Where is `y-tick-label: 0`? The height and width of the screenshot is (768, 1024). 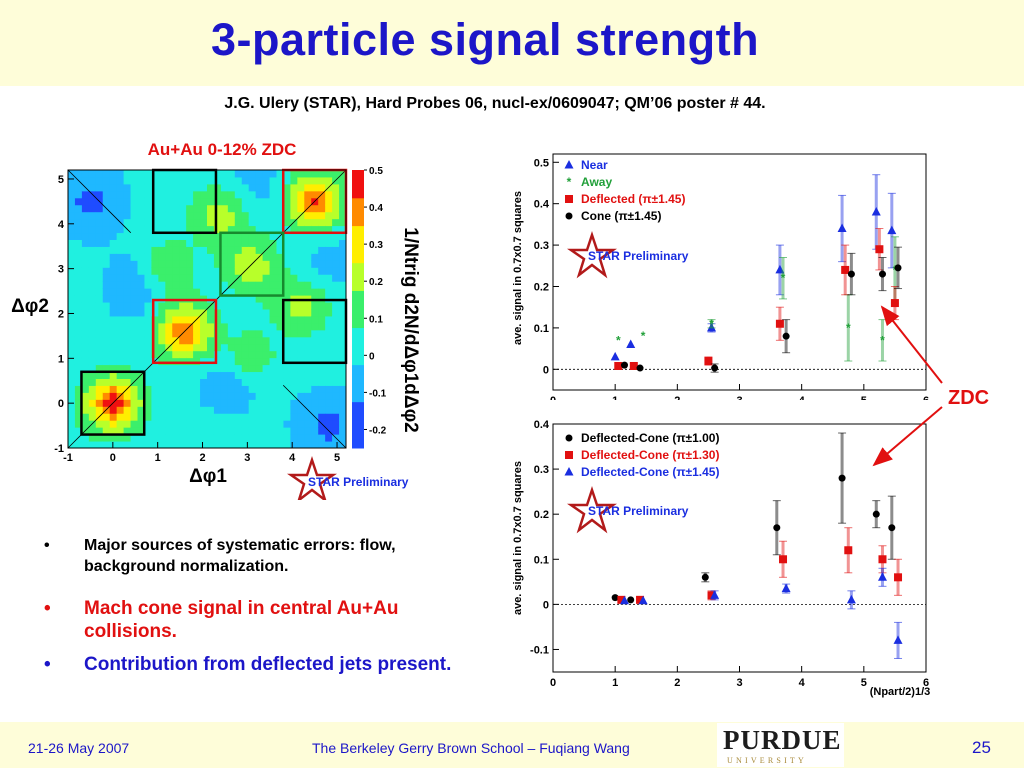 y-tick-label: 0 is located at coordinates (546, 605).